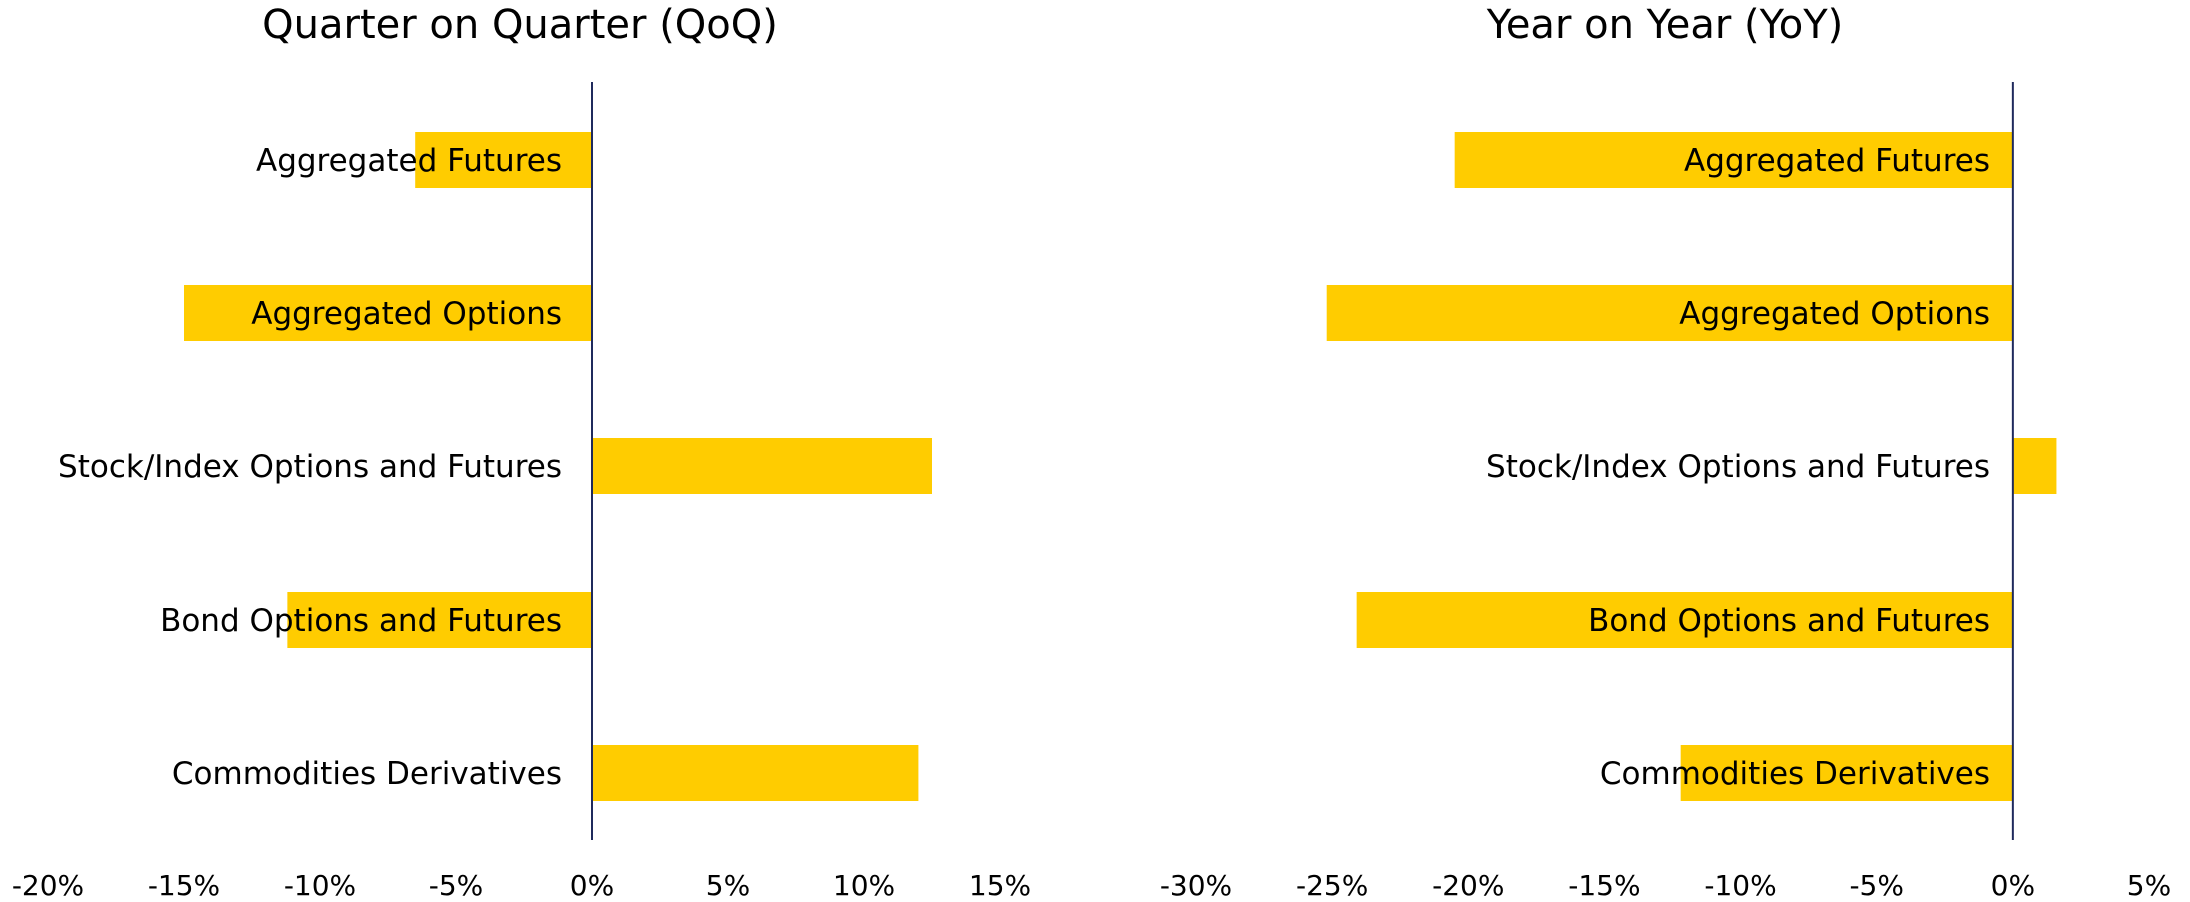 The height and width of the screenshot is (902, 2190). I want to click on yoy-tick-label: -30%, so click(1196, 885).